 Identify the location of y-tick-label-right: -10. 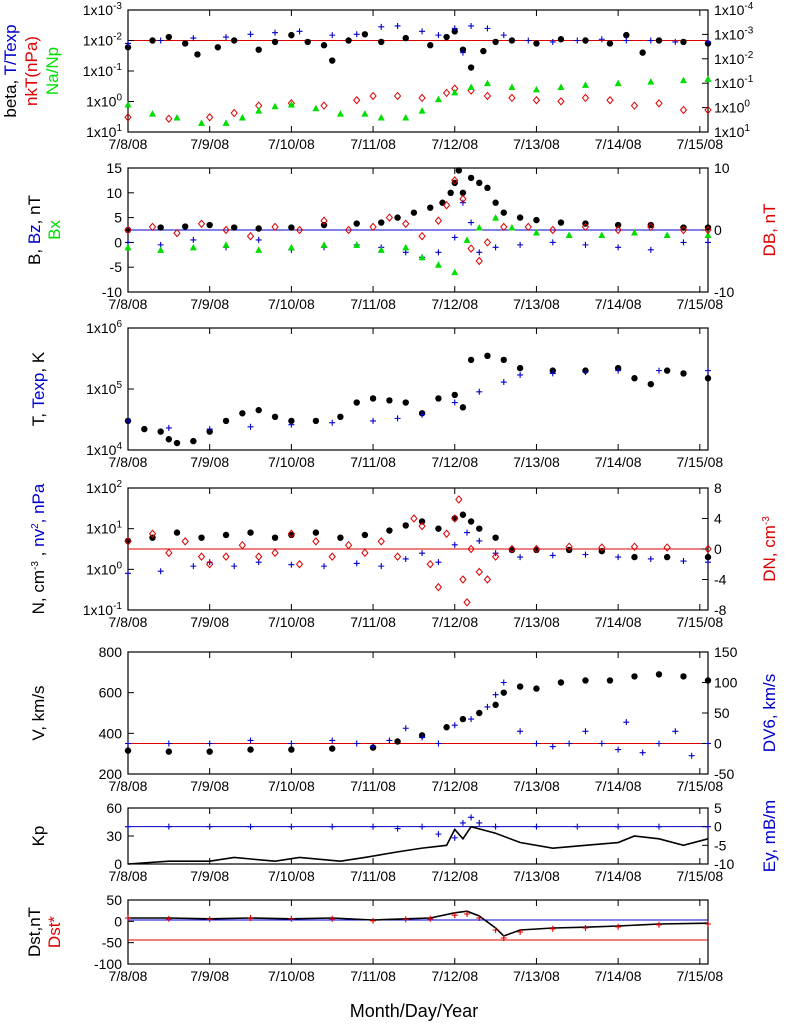
(724, 292).